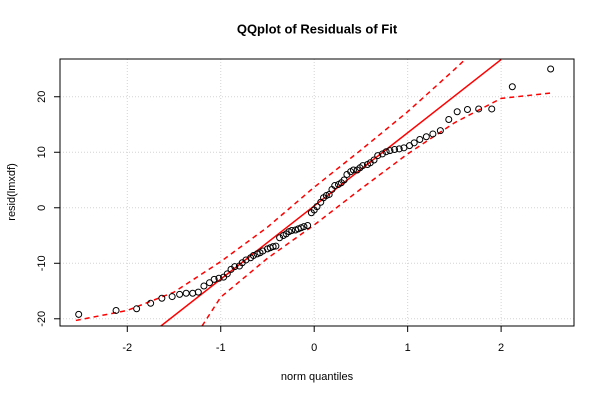  What do you see at coordinates (317, 377) in the screenshot?
I see `x-axis-label: norm quantiles` at bounding box center [317, 377].